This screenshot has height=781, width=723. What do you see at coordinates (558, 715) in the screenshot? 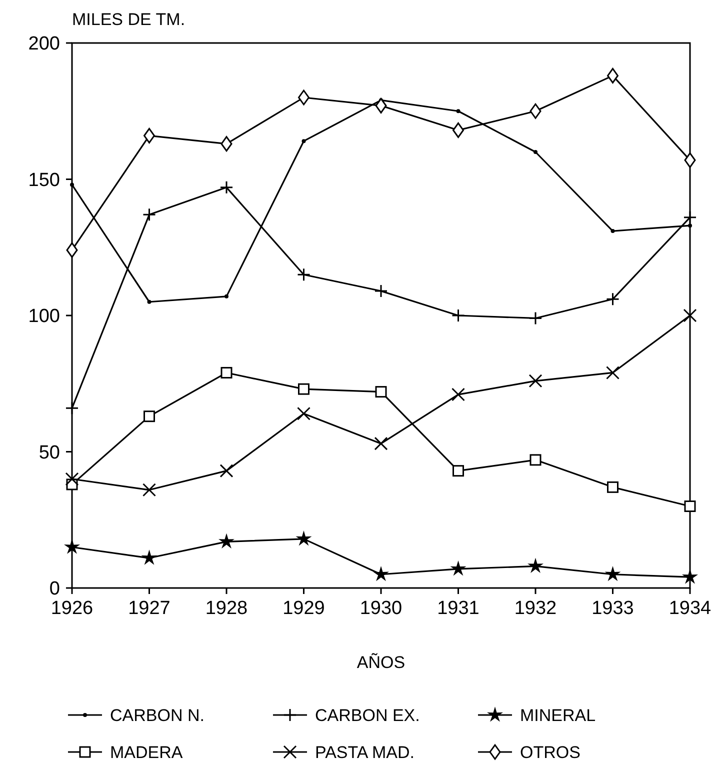
I see `legend-label: MINERAL` at bounding box center [558, 715].